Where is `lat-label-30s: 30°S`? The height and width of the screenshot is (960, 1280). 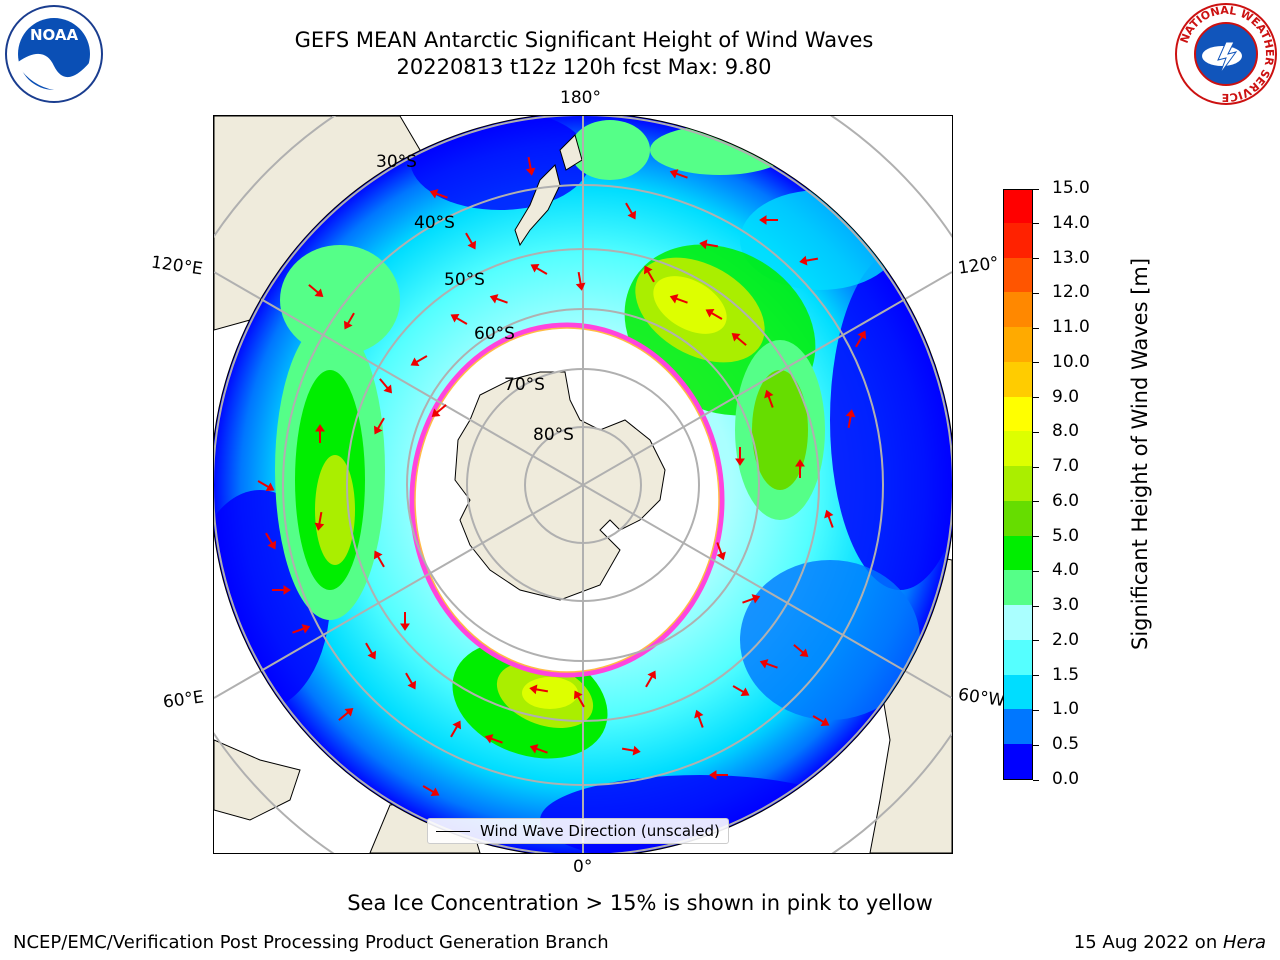
lat-label-30s: 30°S is located at coordinates (396, 162).